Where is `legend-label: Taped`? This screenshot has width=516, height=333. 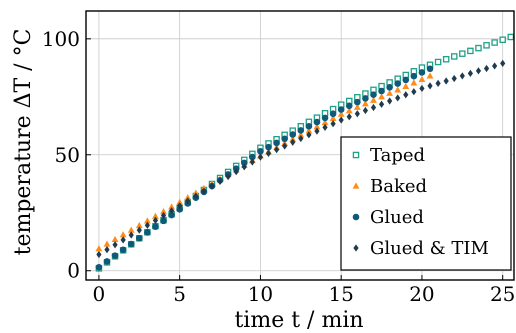
legend-label: Taped is located at coordinates (397, 155).